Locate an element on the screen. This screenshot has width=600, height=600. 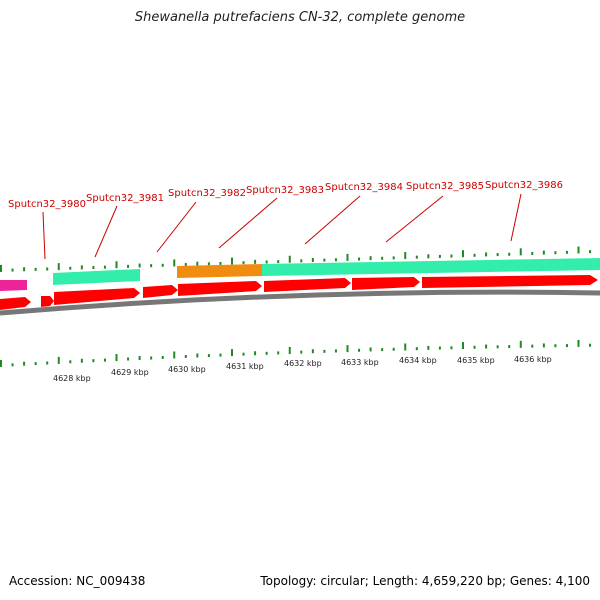
gene-label: Sputcn32_3982 is located at coordinates (207, 193).